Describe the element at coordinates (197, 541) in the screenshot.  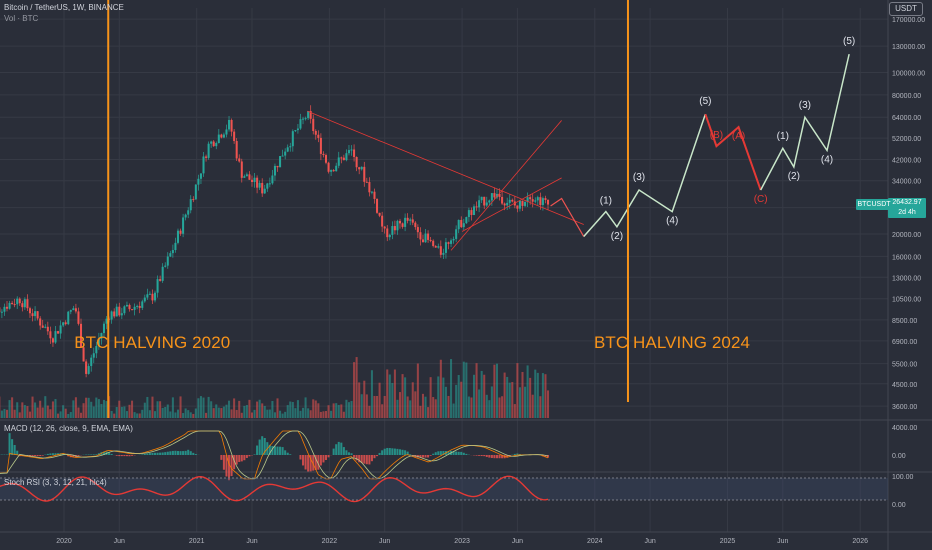
I see `x-tick-label: 2021` at that location.